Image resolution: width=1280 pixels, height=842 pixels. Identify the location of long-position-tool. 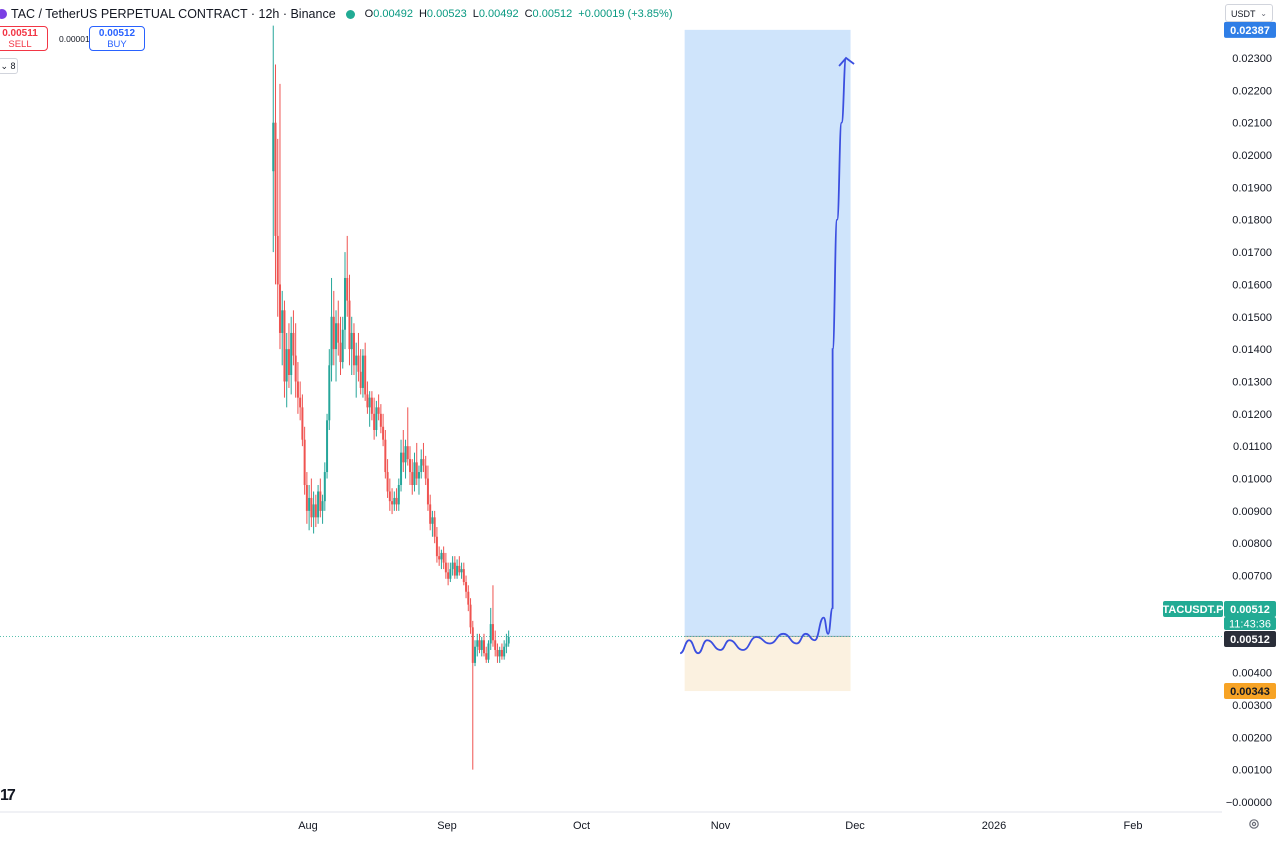
(767, 360).